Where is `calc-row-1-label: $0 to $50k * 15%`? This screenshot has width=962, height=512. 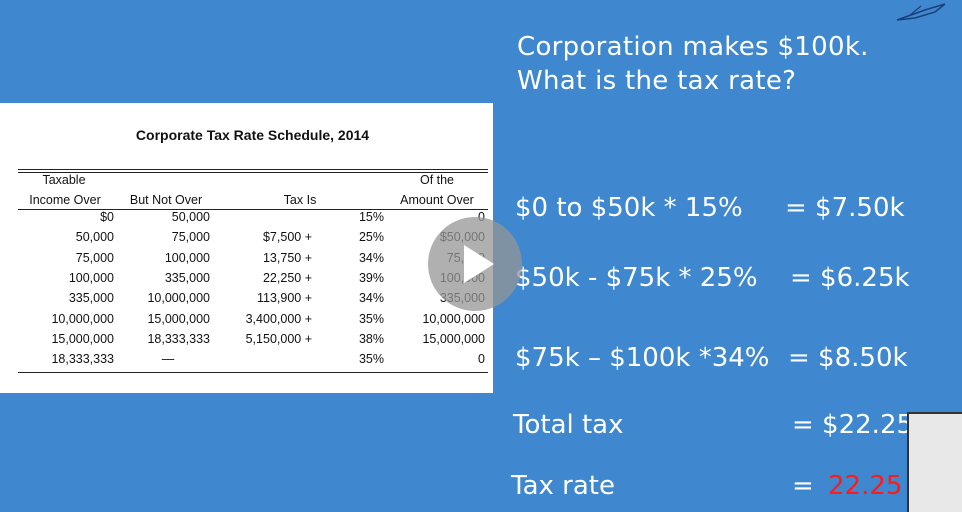 calc-row-1-label: $0 to $50k * 15% is located at coordinates (629, 208).